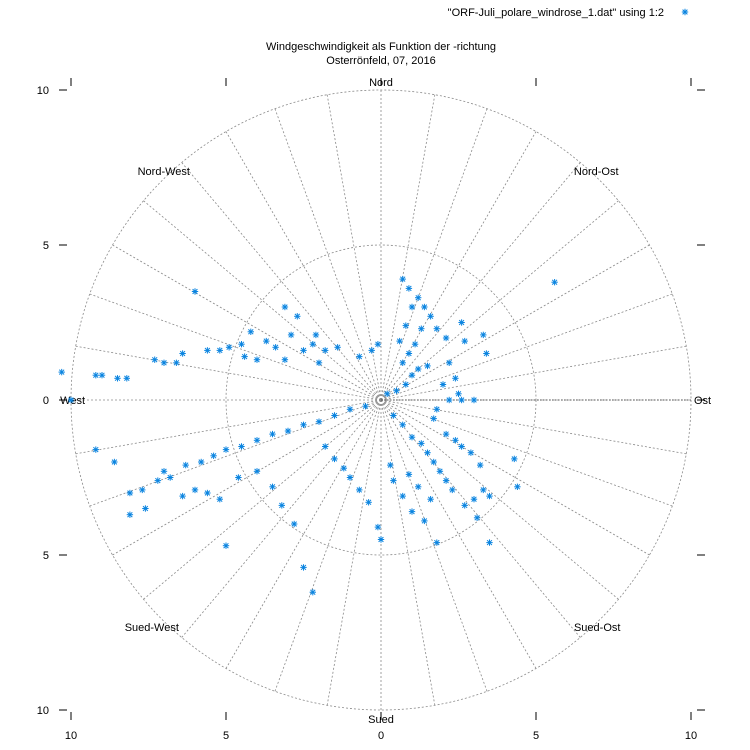  What do you see at coordinates (46, 401) in the screenshot?
I see `y-tick-label: 0` at bounding box center [46, 401].